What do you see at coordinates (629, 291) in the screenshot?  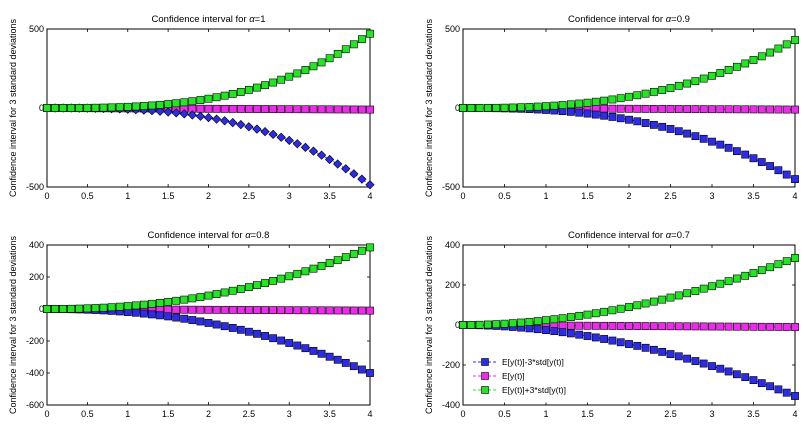 I see `series-line-upper` at bounding box center [629, 291].